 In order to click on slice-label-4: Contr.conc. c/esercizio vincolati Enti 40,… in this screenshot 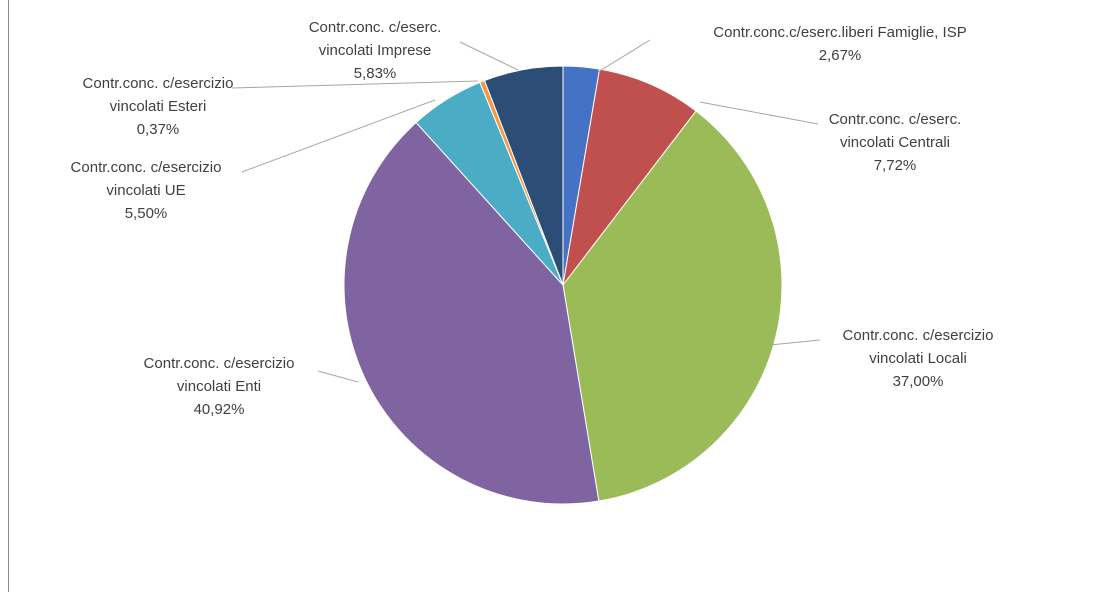, I will do `click(219, 386)`.